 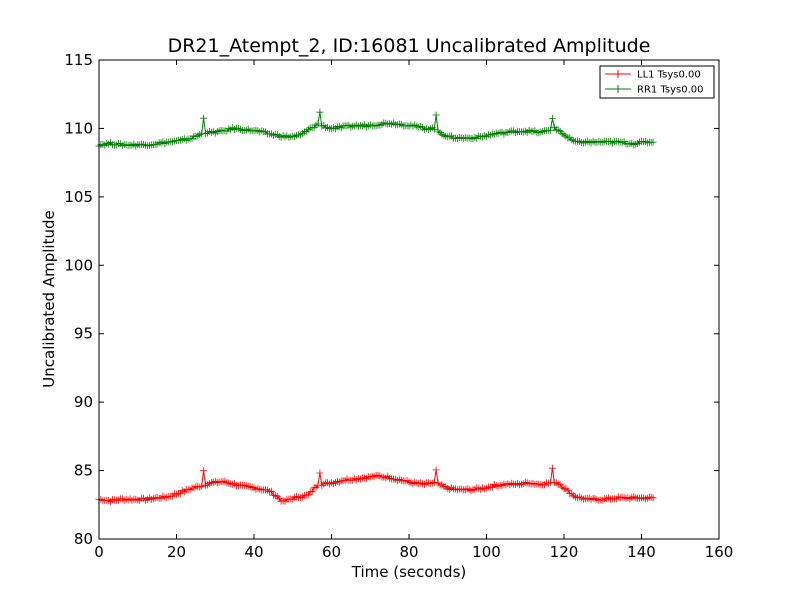 What do you see at coordinates (564, 552) in the screenshot?
I see `x-tick-label: 120` at bounding box center [564, 552].